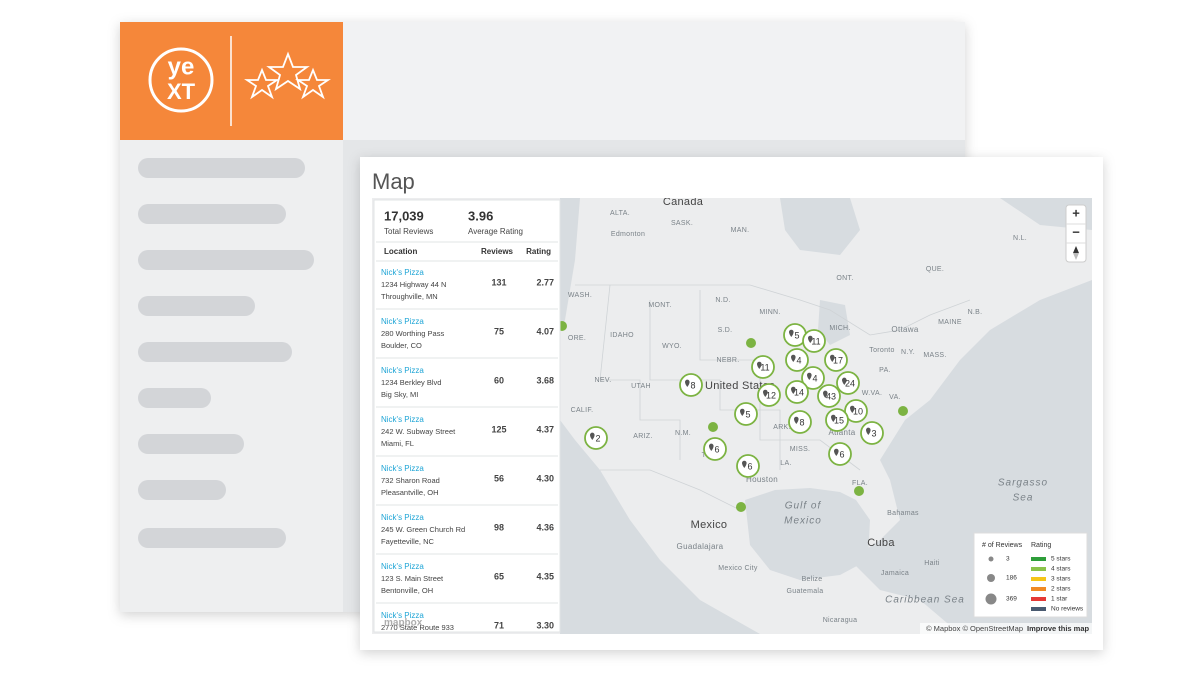 This screenshot has width=1200, height=680. Describe the element at coordinates (682, 223) in the screenshot. I see `map-label: SASK.` at that location.